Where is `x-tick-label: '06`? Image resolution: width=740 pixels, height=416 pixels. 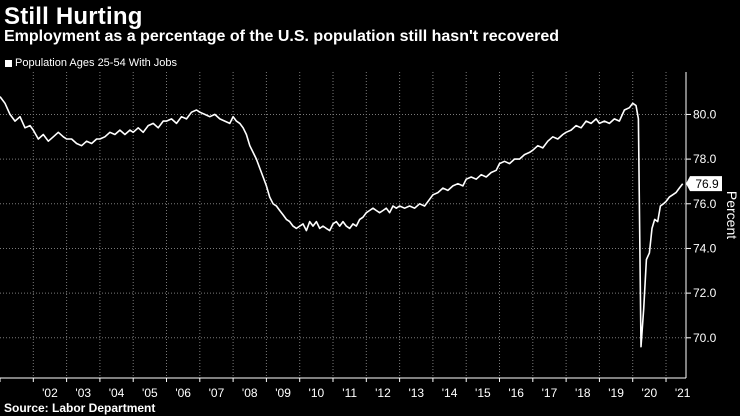 x-tick-label: '06 is located at coordinates (183, 393).